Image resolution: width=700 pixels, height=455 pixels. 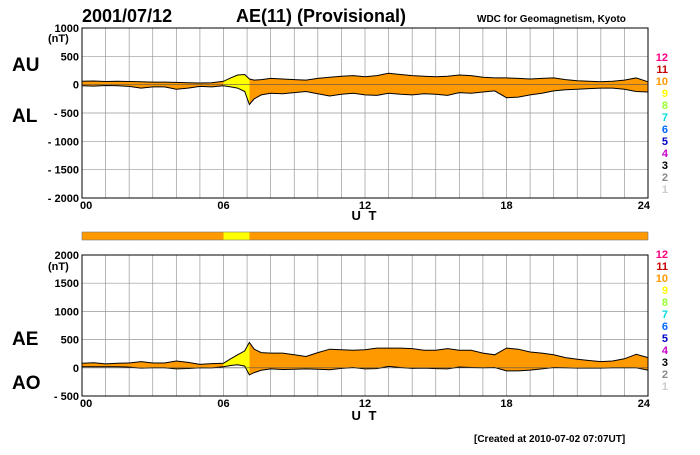 I want to click on top-envelope-fill, so click(x=365, y=89).